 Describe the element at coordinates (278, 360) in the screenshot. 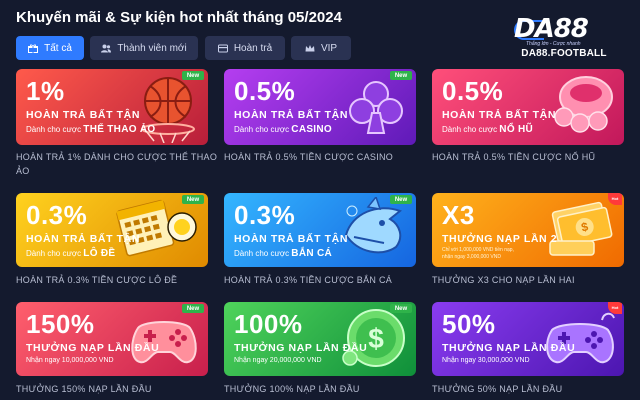

I see `promo-amount: Nhận ngay 20,000,000 VND` at that location.